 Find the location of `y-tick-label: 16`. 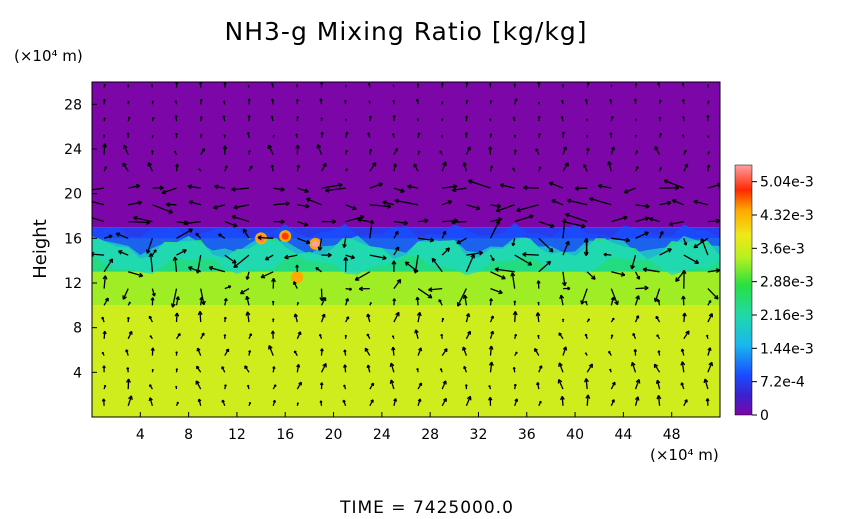

y-tick-label: 16 is located at coordinates (73, 239).